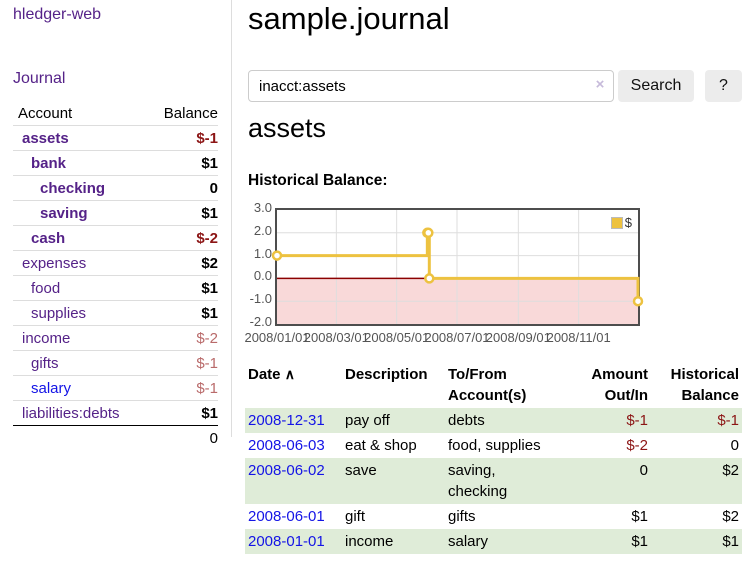 This screenshot has width=742, height=582. I want to click on accounts-table-header: Account Balance, so click(115, 113).